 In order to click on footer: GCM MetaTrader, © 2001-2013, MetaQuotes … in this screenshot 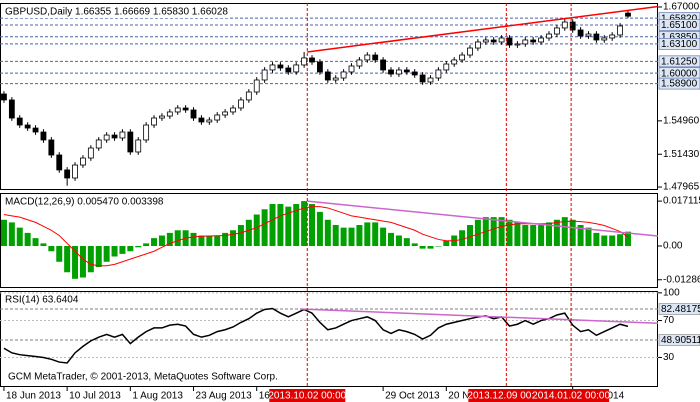, I will do `click(143, 377)`.